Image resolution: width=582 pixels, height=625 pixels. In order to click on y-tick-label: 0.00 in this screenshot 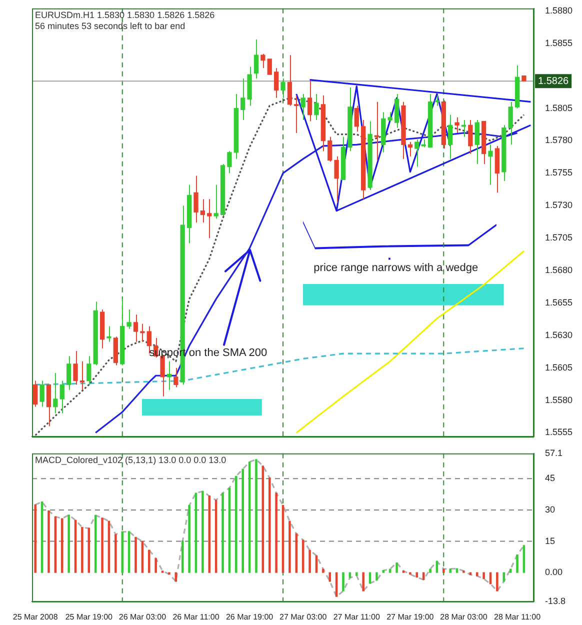, I will do `click(554, 572)`.